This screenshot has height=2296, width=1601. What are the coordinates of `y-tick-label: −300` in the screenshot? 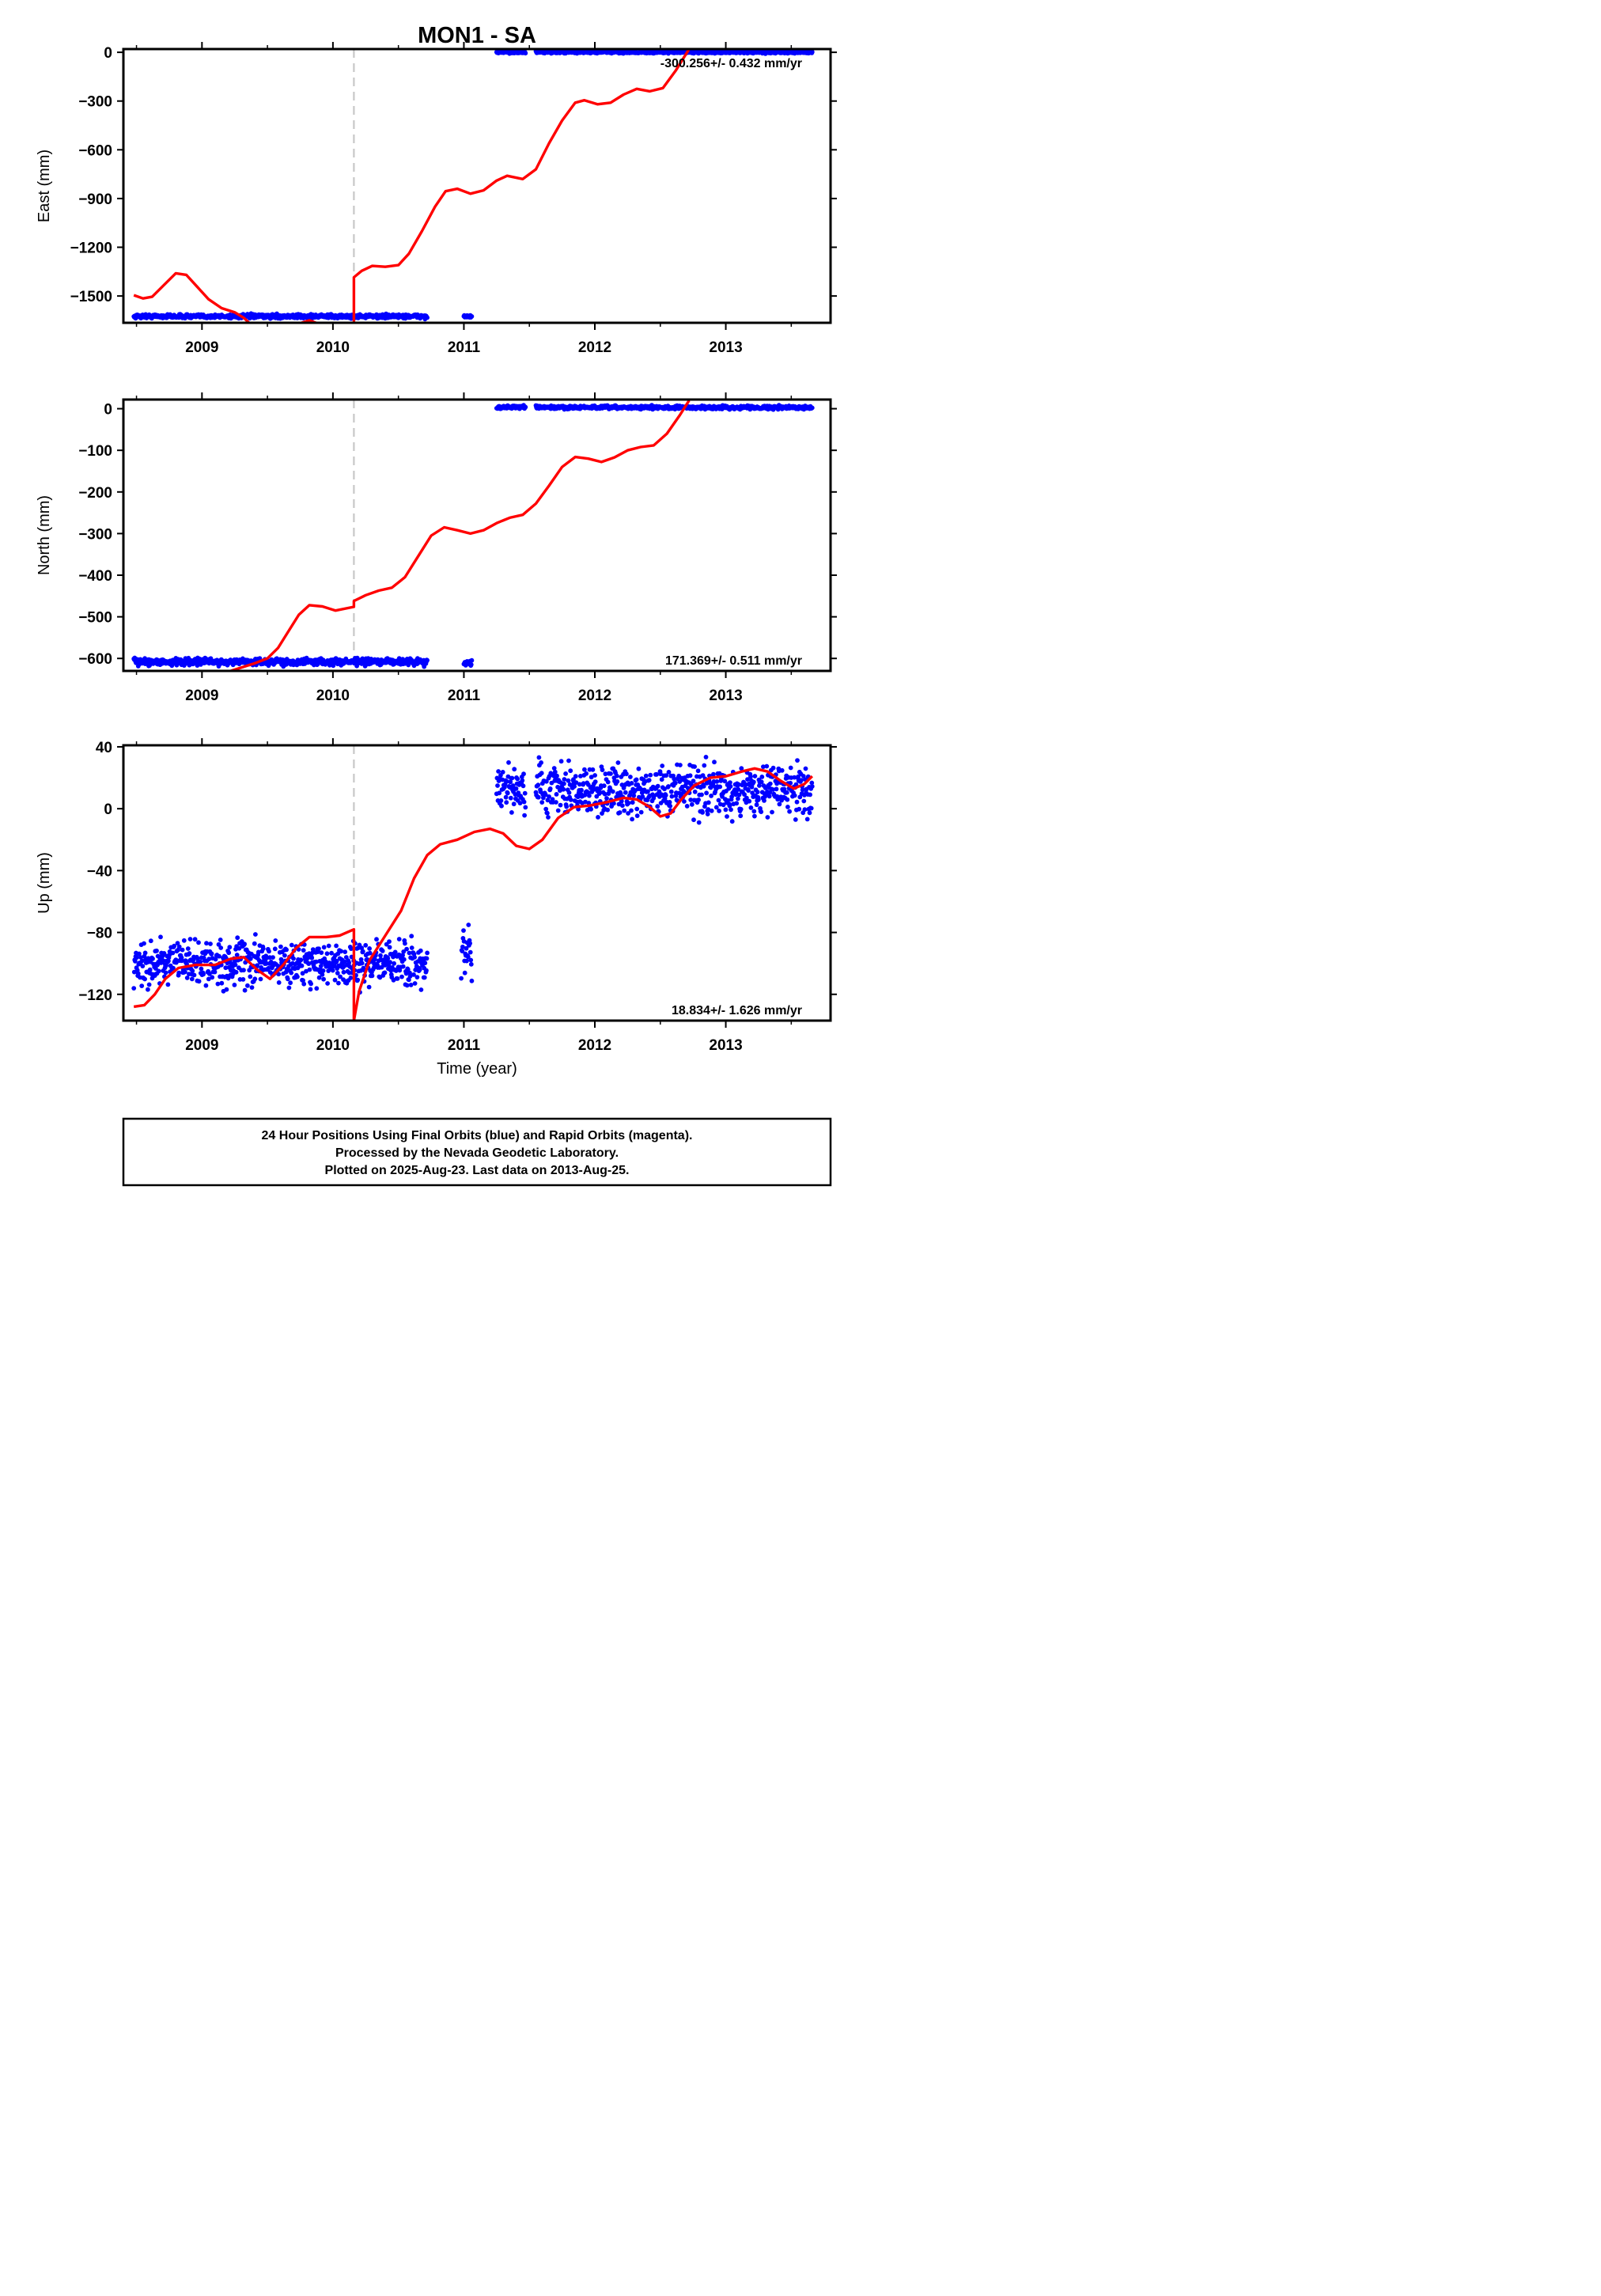 It's located at (95, 103).